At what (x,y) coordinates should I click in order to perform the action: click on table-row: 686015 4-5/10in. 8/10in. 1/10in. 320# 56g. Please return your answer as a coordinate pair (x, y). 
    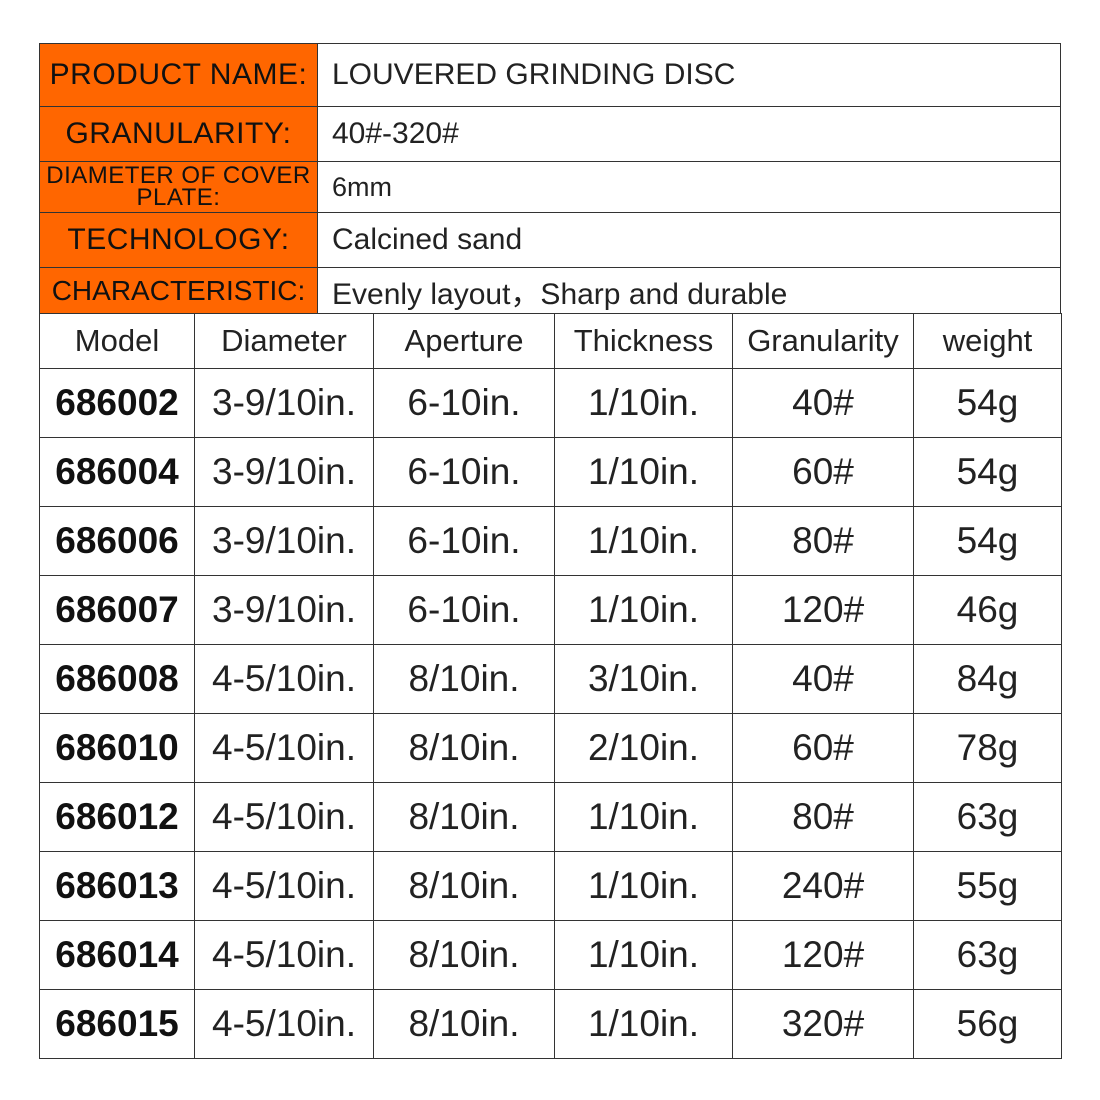
    Looking at the image, I should click on (550, 1024).